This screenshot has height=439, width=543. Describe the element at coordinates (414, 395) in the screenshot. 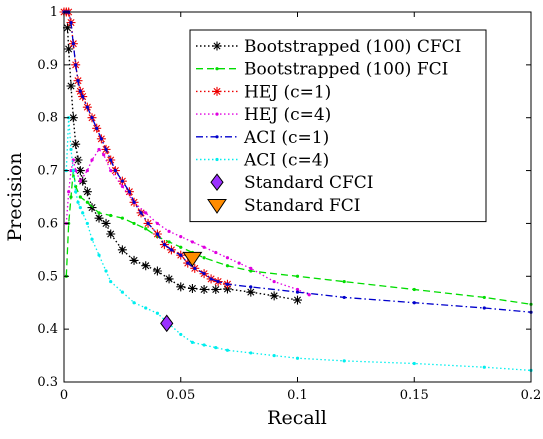

I see `x-tick-label: 0.15` at that location.